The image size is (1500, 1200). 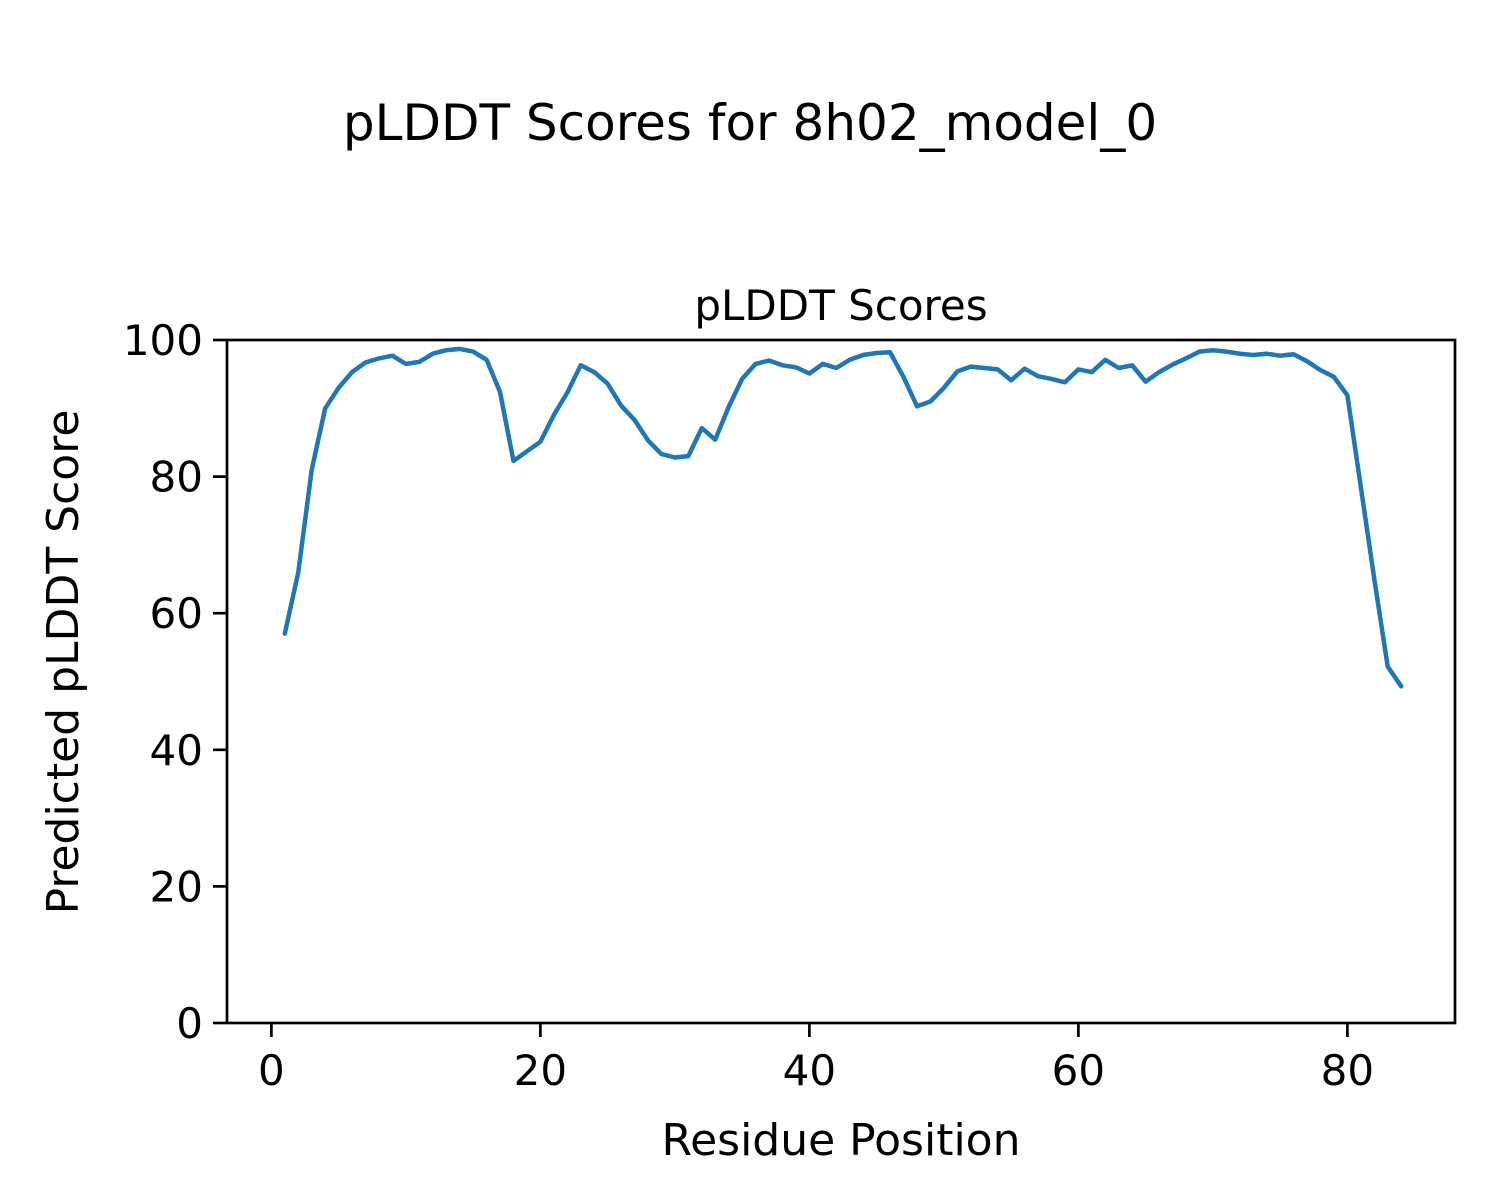 What do you see at coordinates (750, 123) in the screenshot?
I see `figure-title: pLDDT Scores for 8h02_model_0` at bounding box center [750, 123].